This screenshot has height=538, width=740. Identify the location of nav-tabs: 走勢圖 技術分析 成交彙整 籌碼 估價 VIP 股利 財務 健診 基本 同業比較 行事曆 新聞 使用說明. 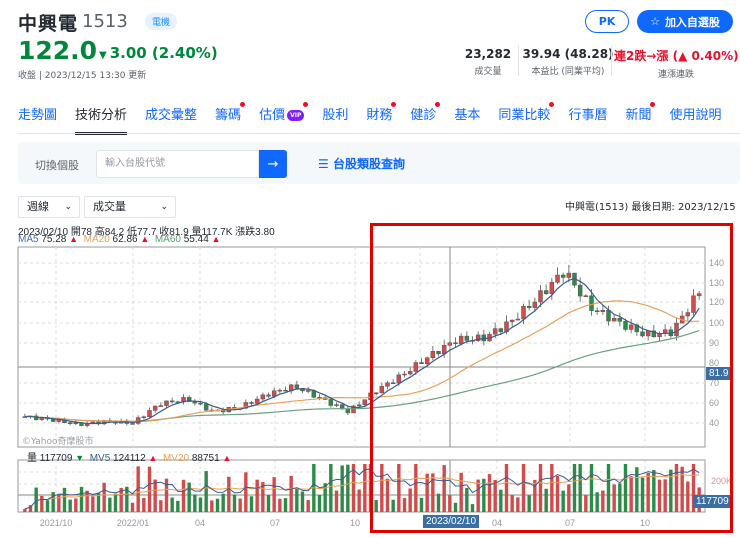
(378, 118).